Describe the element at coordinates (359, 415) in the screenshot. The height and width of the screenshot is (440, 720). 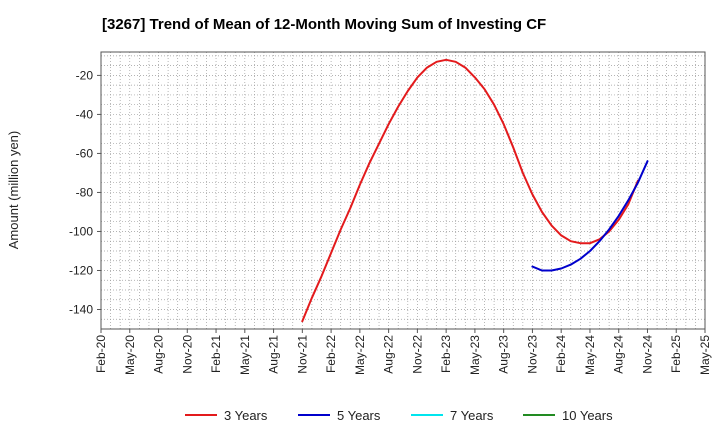
I see `legend-label: 5 Years` at that location.